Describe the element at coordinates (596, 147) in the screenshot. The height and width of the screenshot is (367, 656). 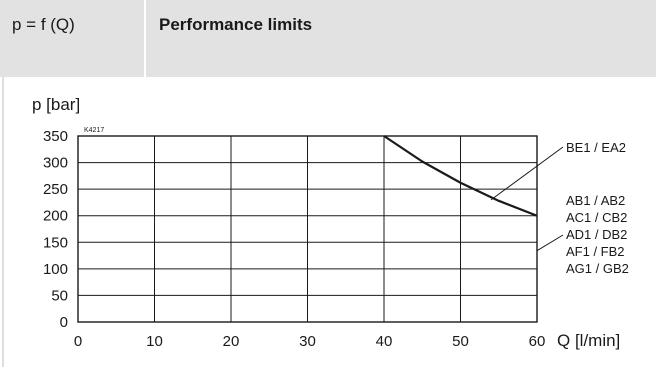
I see `curve-label: BE1 / EA2` at that location.